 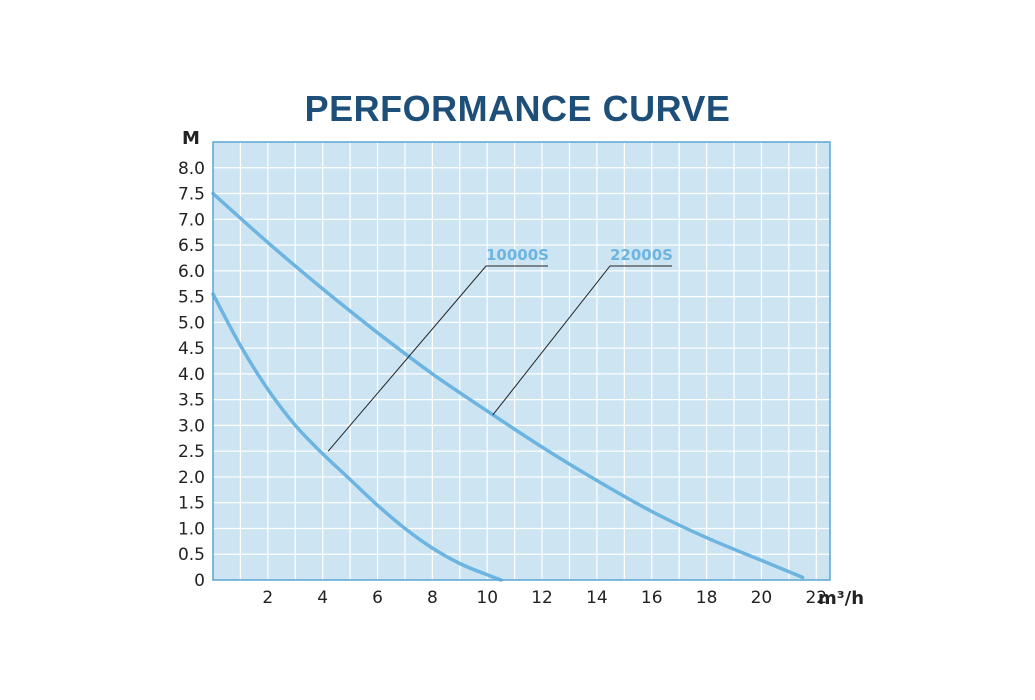 What do you see at coordinates (191, 478) in the screenshot?
I see `y-tick-label: 2.0` at bounding box center [191, 478].